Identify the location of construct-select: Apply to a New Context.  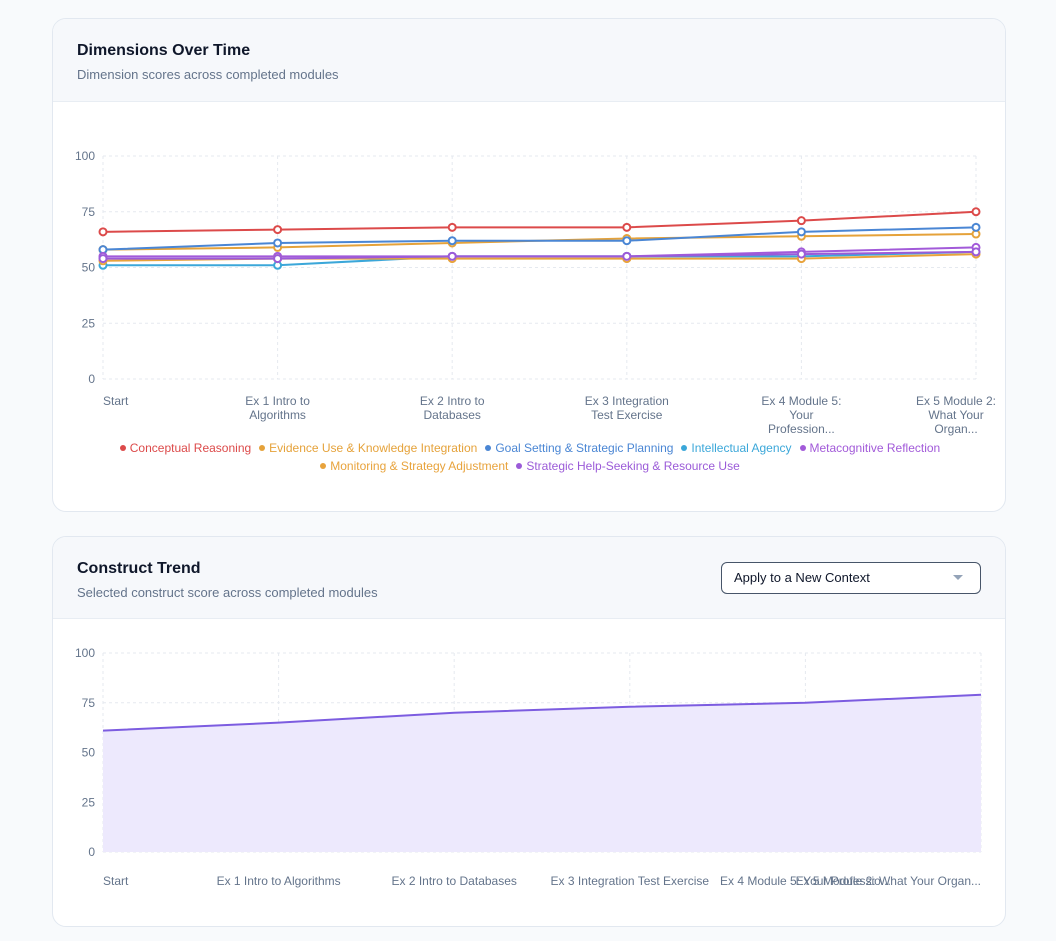
(851, 578).